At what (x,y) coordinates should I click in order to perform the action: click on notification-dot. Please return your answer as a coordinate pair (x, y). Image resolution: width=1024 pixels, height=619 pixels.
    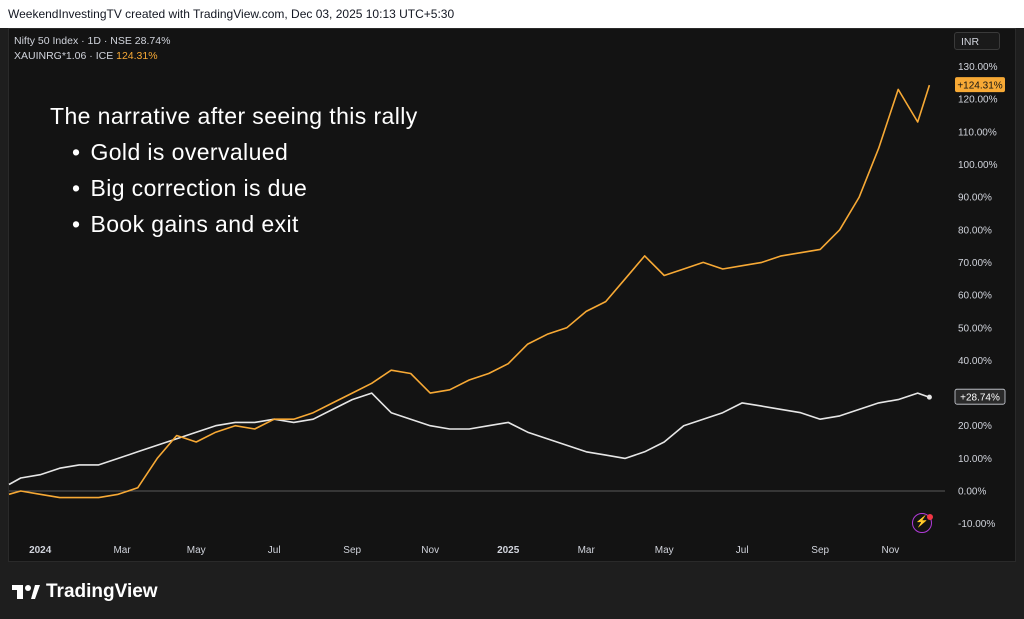
    Looking at the image, I should click on (930, 517).